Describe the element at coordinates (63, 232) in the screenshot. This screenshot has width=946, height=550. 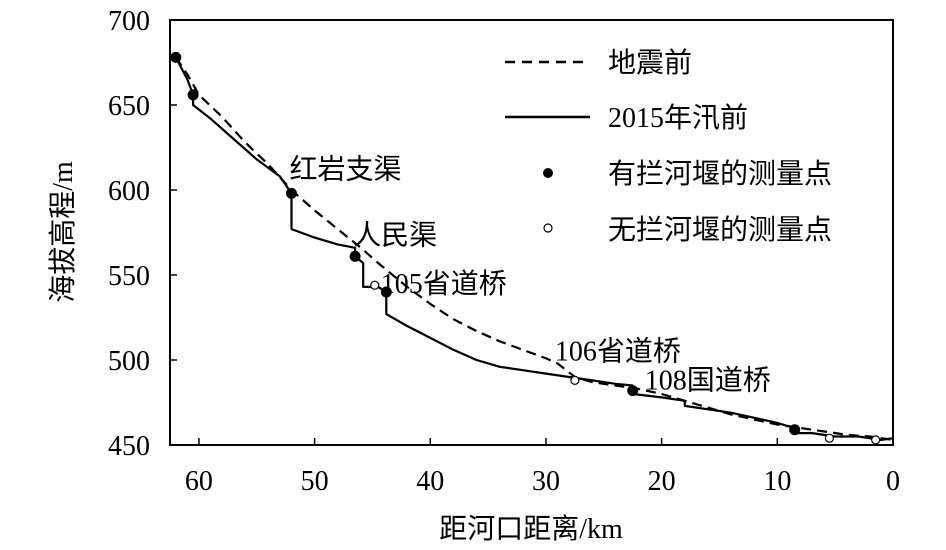
I see `y-axis-title: 海拔高程/m` at that location.